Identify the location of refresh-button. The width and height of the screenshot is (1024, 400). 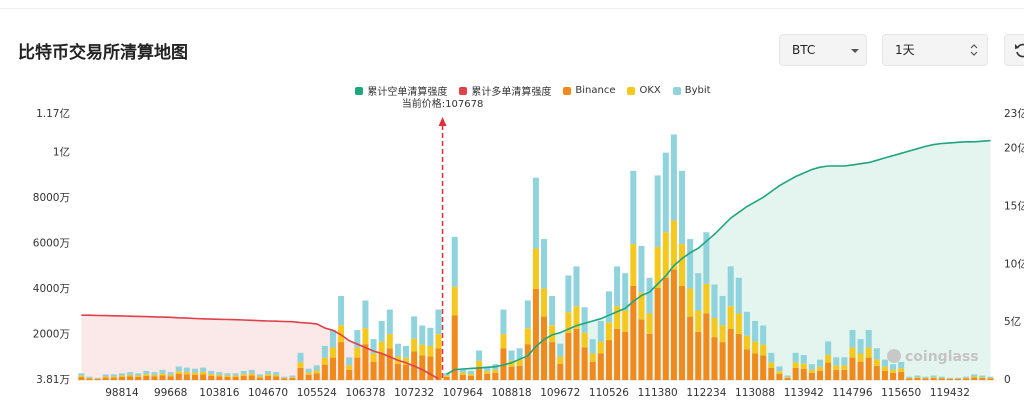
(1014, 50).